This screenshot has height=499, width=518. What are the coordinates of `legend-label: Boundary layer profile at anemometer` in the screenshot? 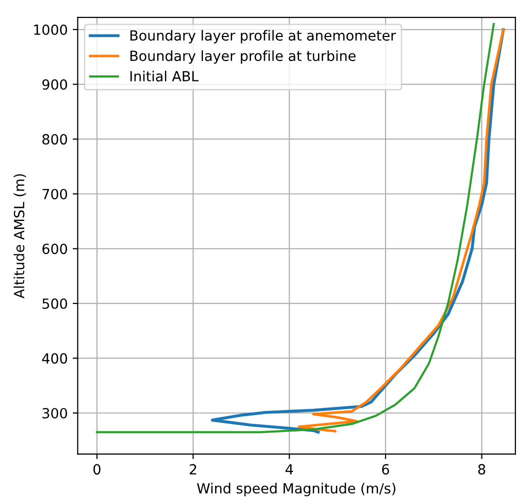 It's located at (263, 37).